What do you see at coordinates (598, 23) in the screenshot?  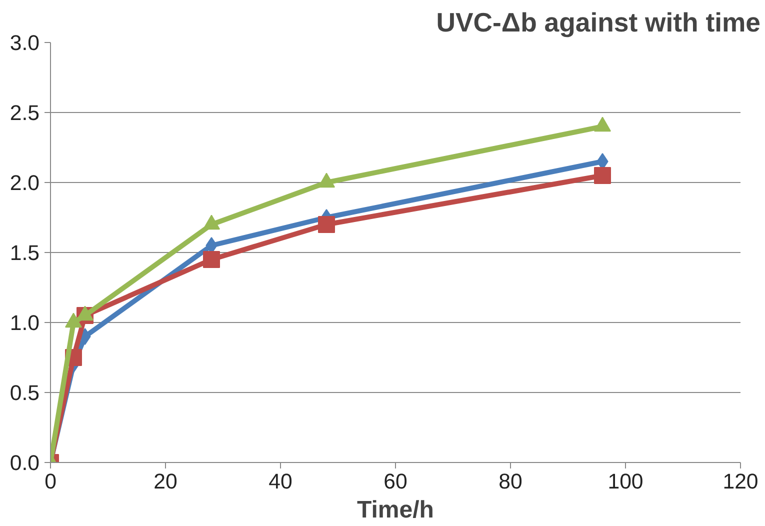 I see `chart-title: UVC-Δb against with time` at bounding box center [598, 23].